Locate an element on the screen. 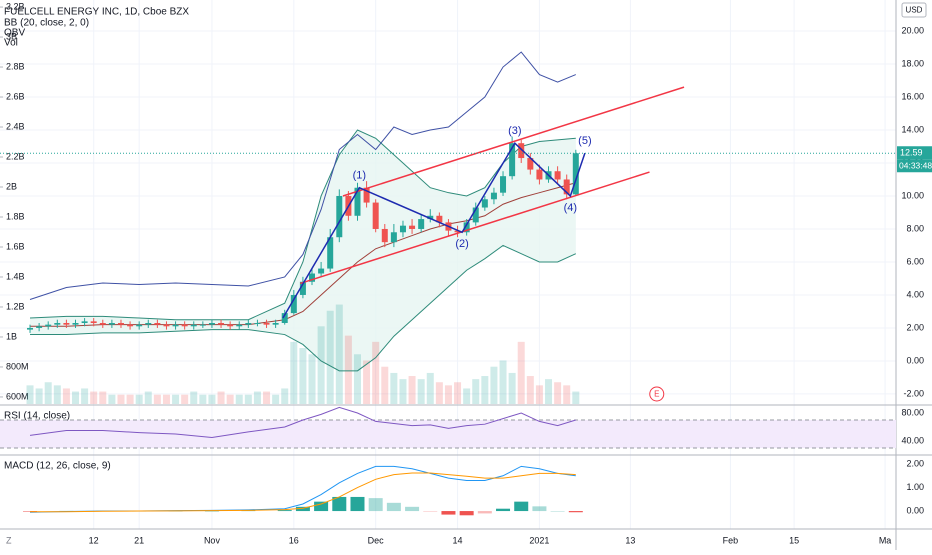  currency-box is located at coordinates (914, 10).